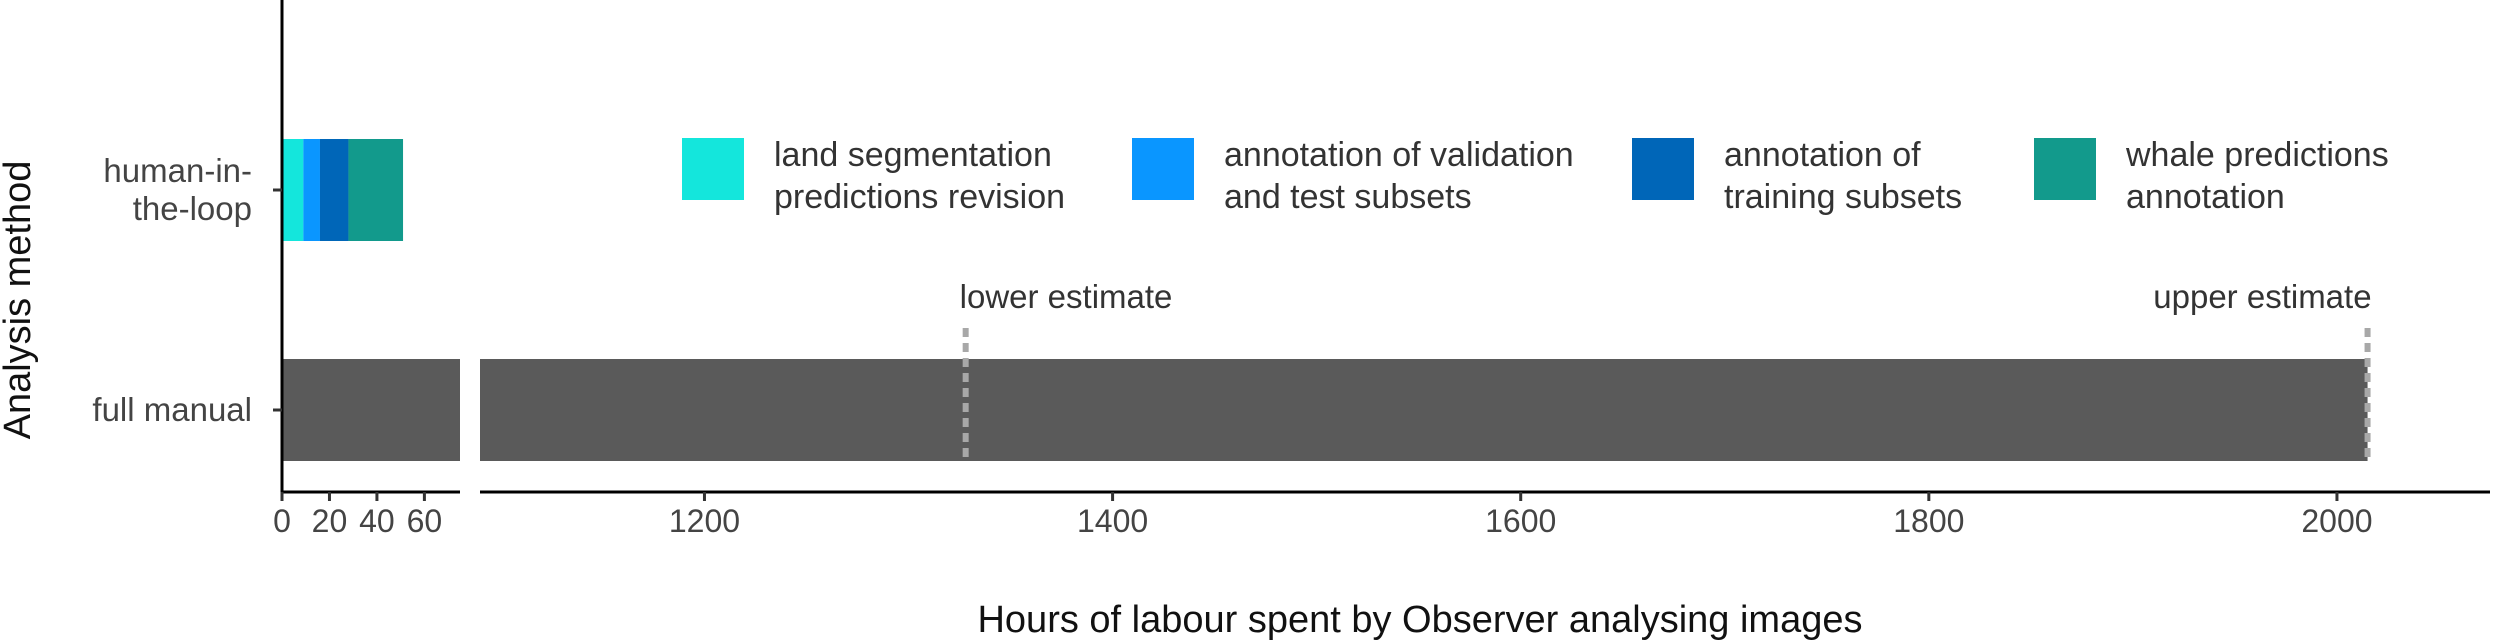  I want to click on legend-label-4: whale predictions annotation, so click(2257, 176).